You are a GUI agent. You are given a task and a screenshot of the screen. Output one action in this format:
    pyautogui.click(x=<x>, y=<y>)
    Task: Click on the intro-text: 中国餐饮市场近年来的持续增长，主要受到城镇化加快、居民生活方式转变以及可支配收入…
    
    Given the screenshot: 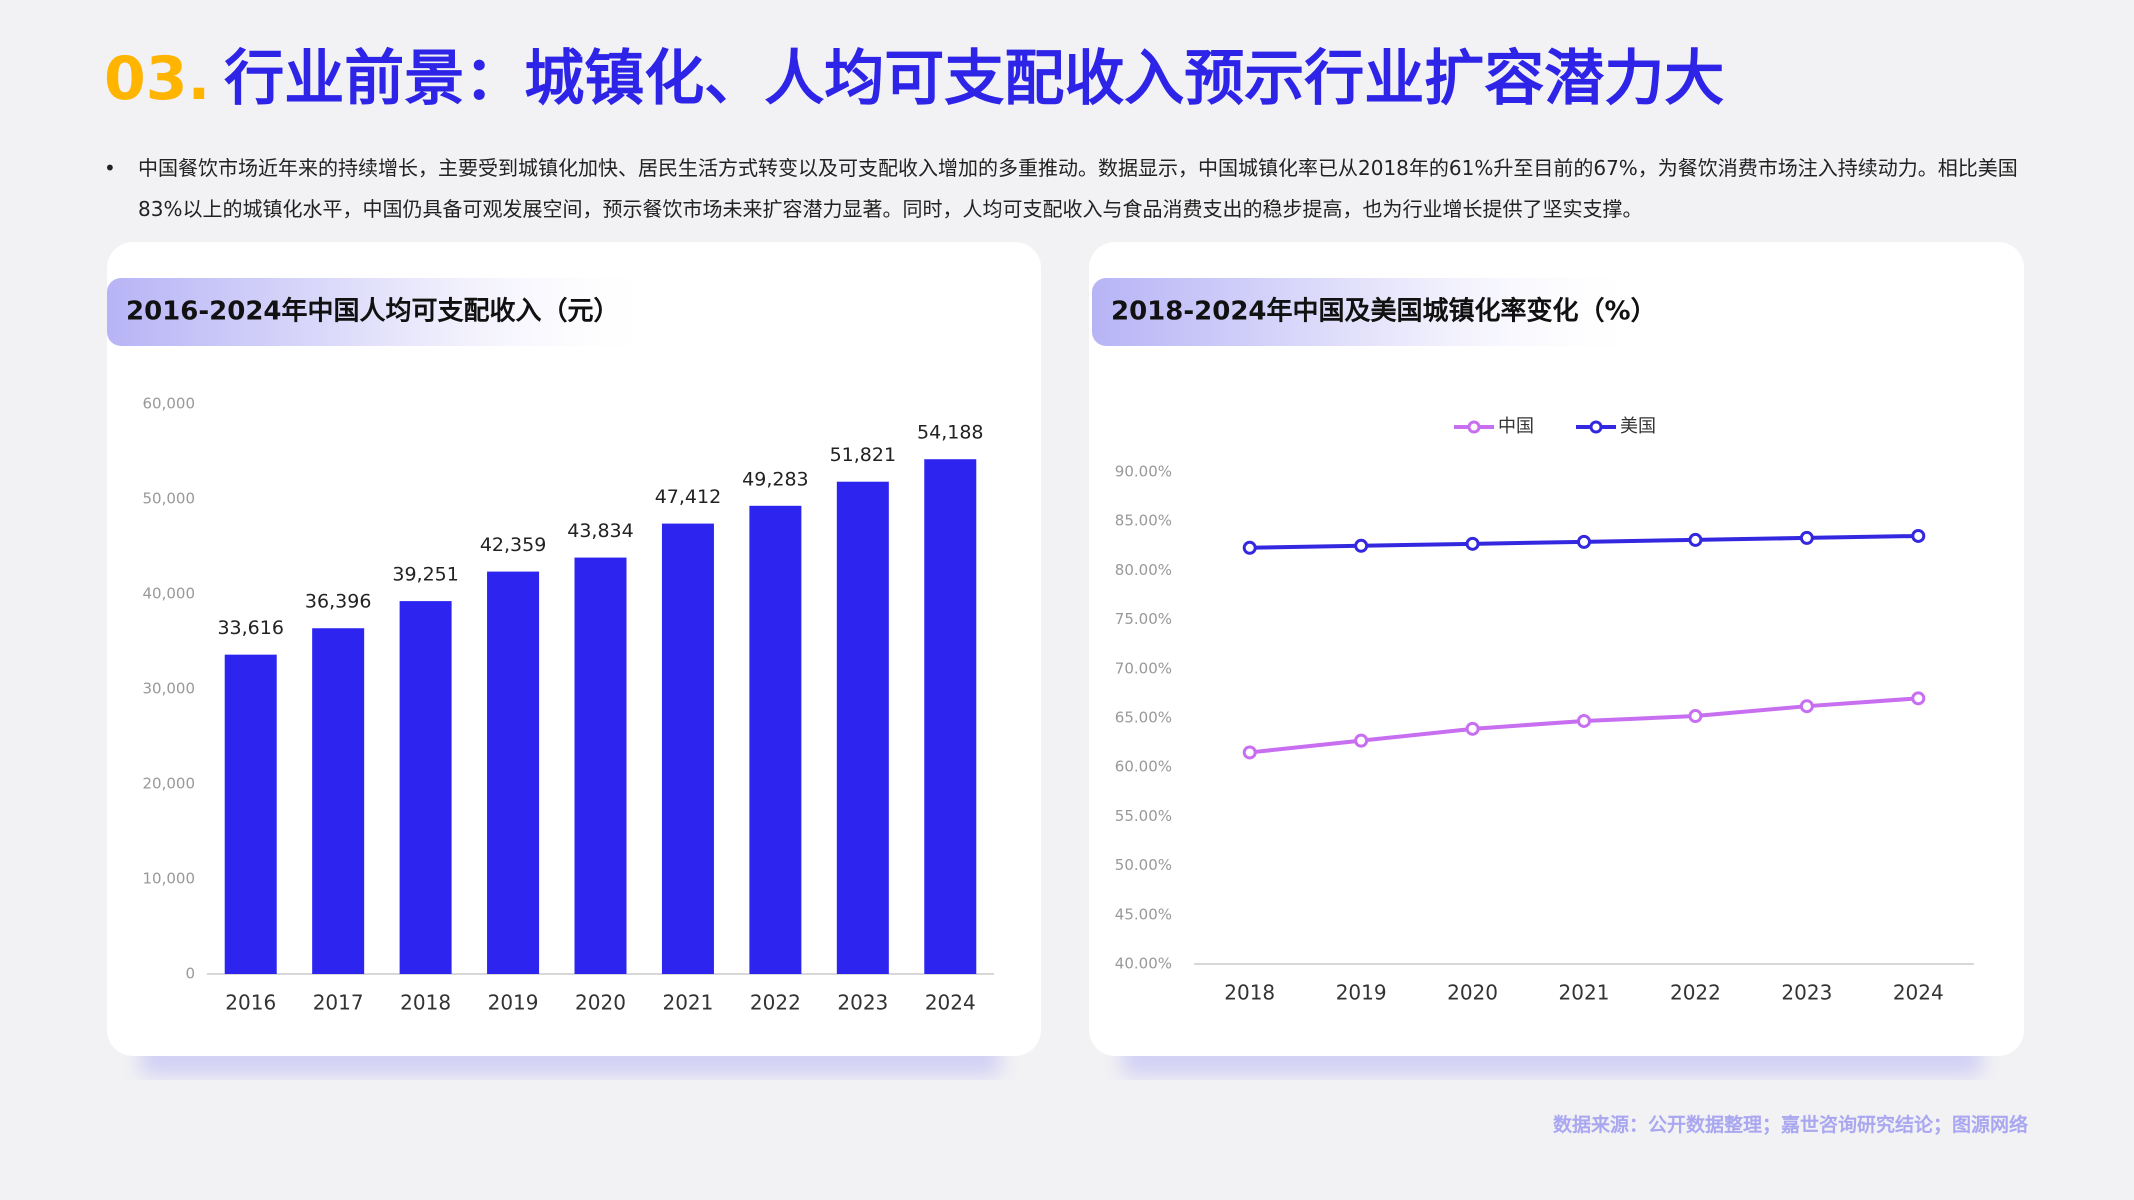 What is the action you would take?
    pyautogui.click(x=1078, y=188)
    